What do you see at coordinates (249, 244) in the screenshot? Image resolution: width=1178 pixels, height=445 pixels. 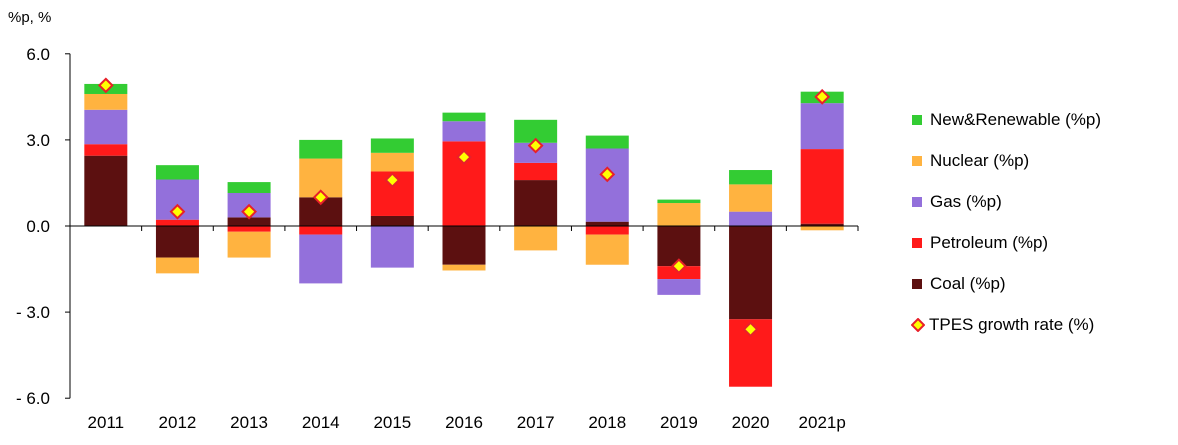 I see `bar-nuclear-2013` at bounding box center [249, 244].